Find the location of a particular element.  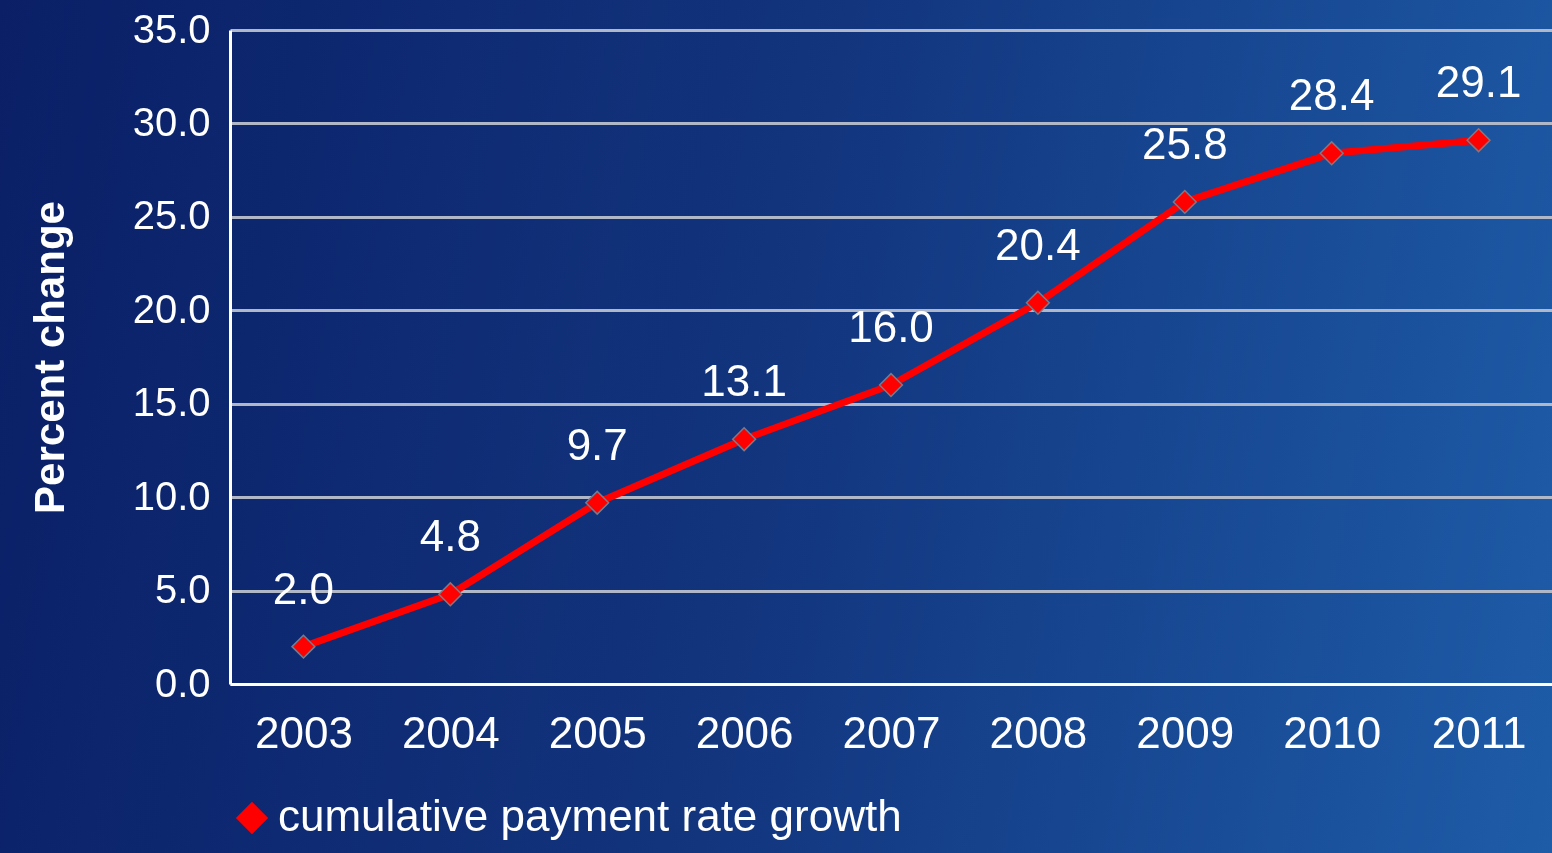

data-label: 13.1 is located at coordinates (744, 381).